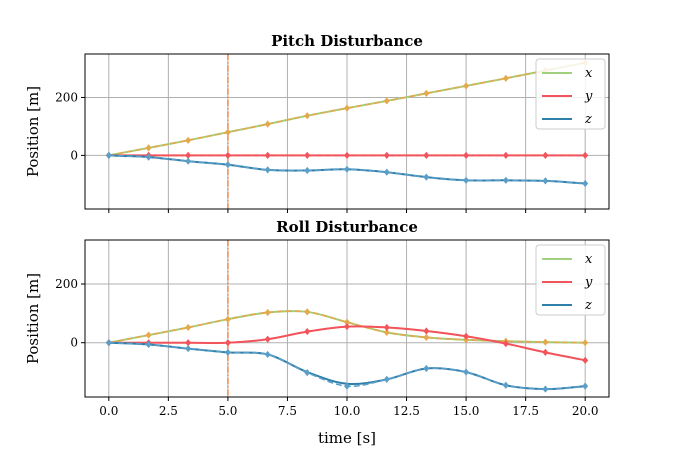  Describe the element at coordinates (168, 411) in the screenshot. I see `x-tick-label: 2.5` at that location.